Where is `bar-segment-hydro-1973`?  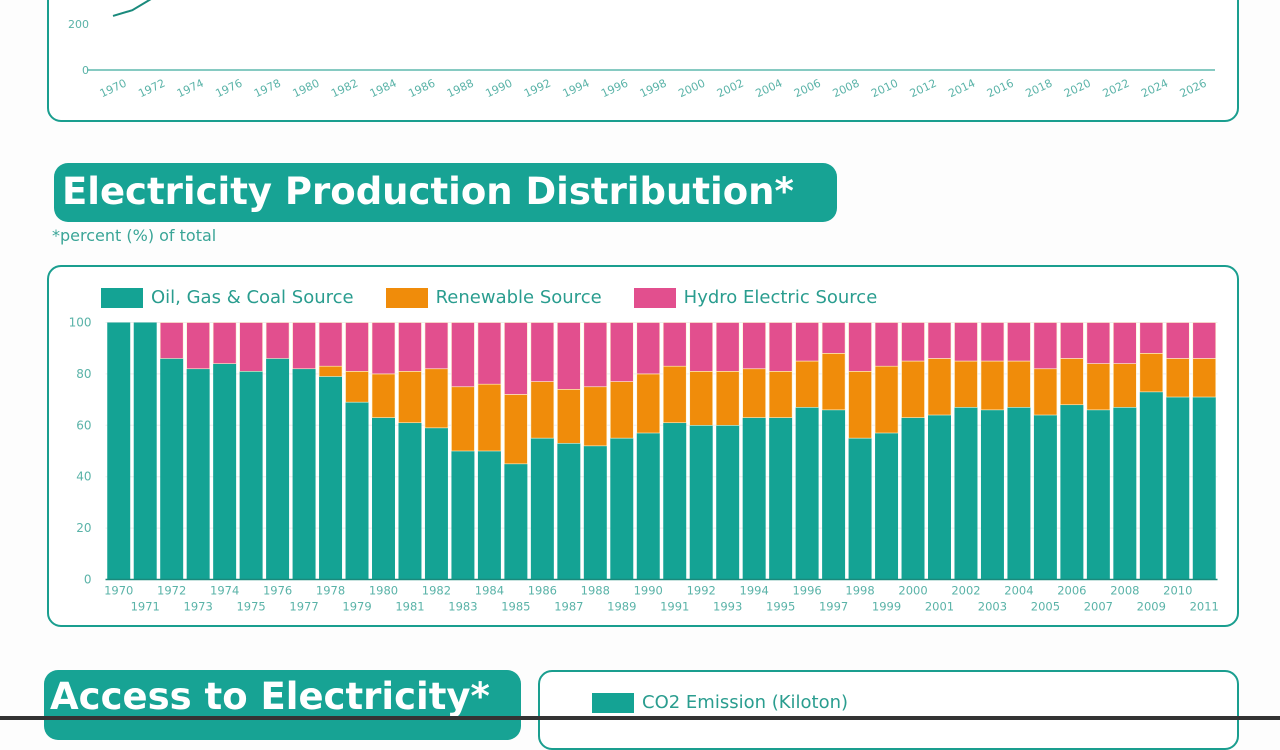
bar-segment-hydro-1973 is located at coordinates (197, 345).